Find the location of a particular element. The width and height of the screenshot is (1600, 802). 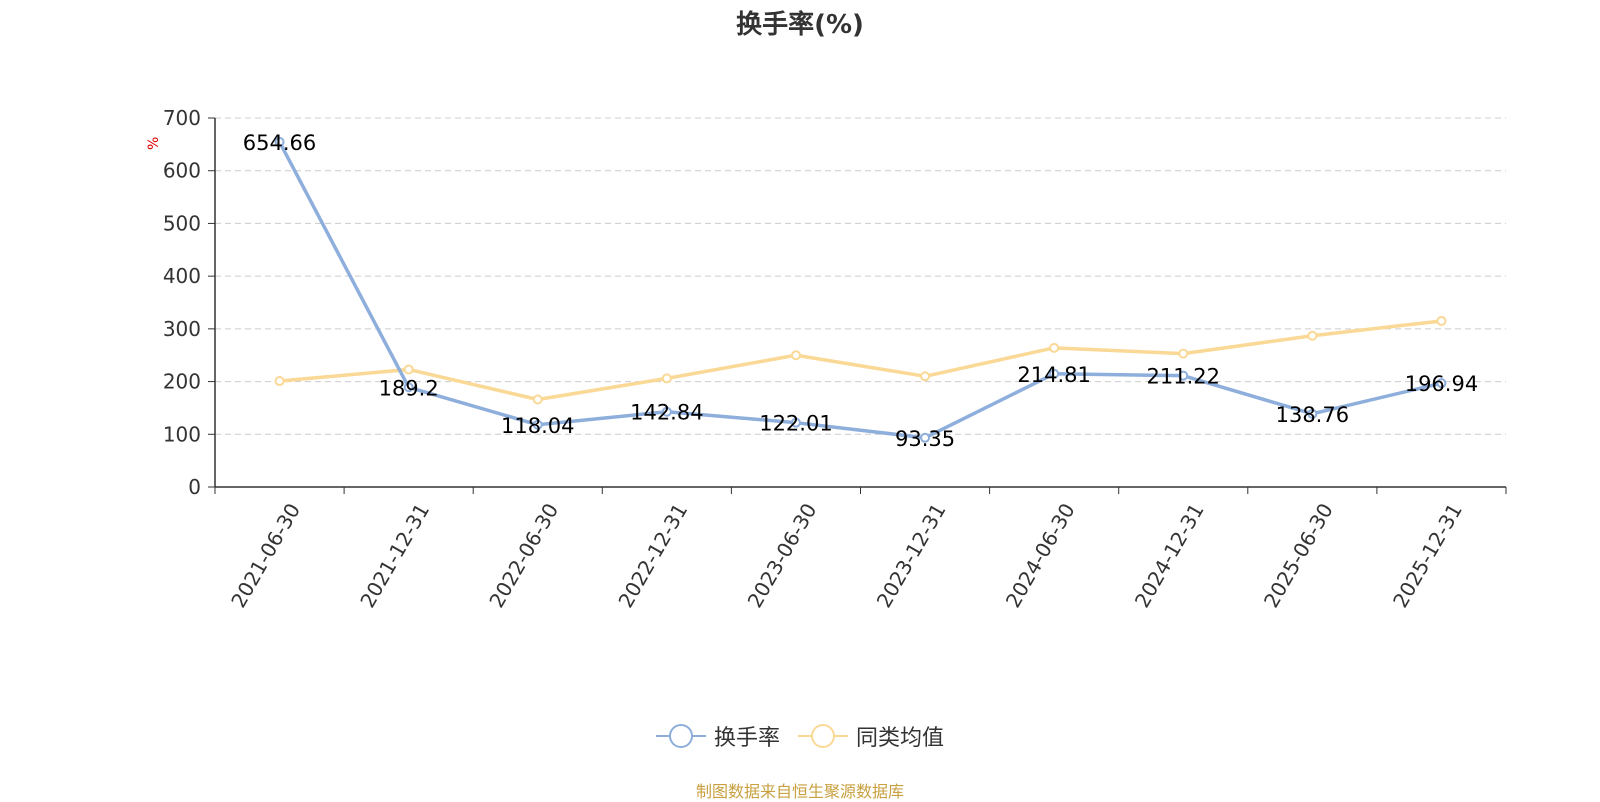

y-tick-label: 300 is located at coordinates (182, 329).